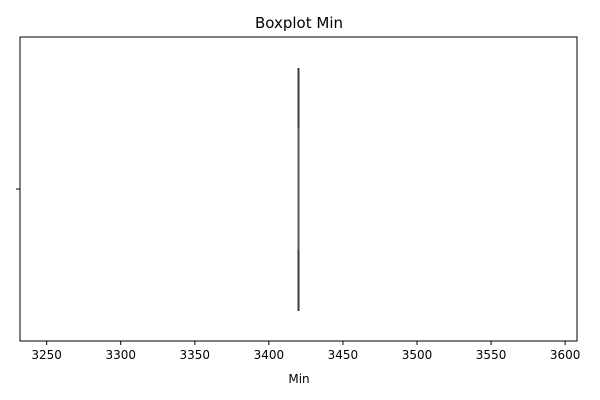 Image resolution: width=600 pixels, height=400 pixels. I want to click on x-tick-label: 3350, so click(195, 355).